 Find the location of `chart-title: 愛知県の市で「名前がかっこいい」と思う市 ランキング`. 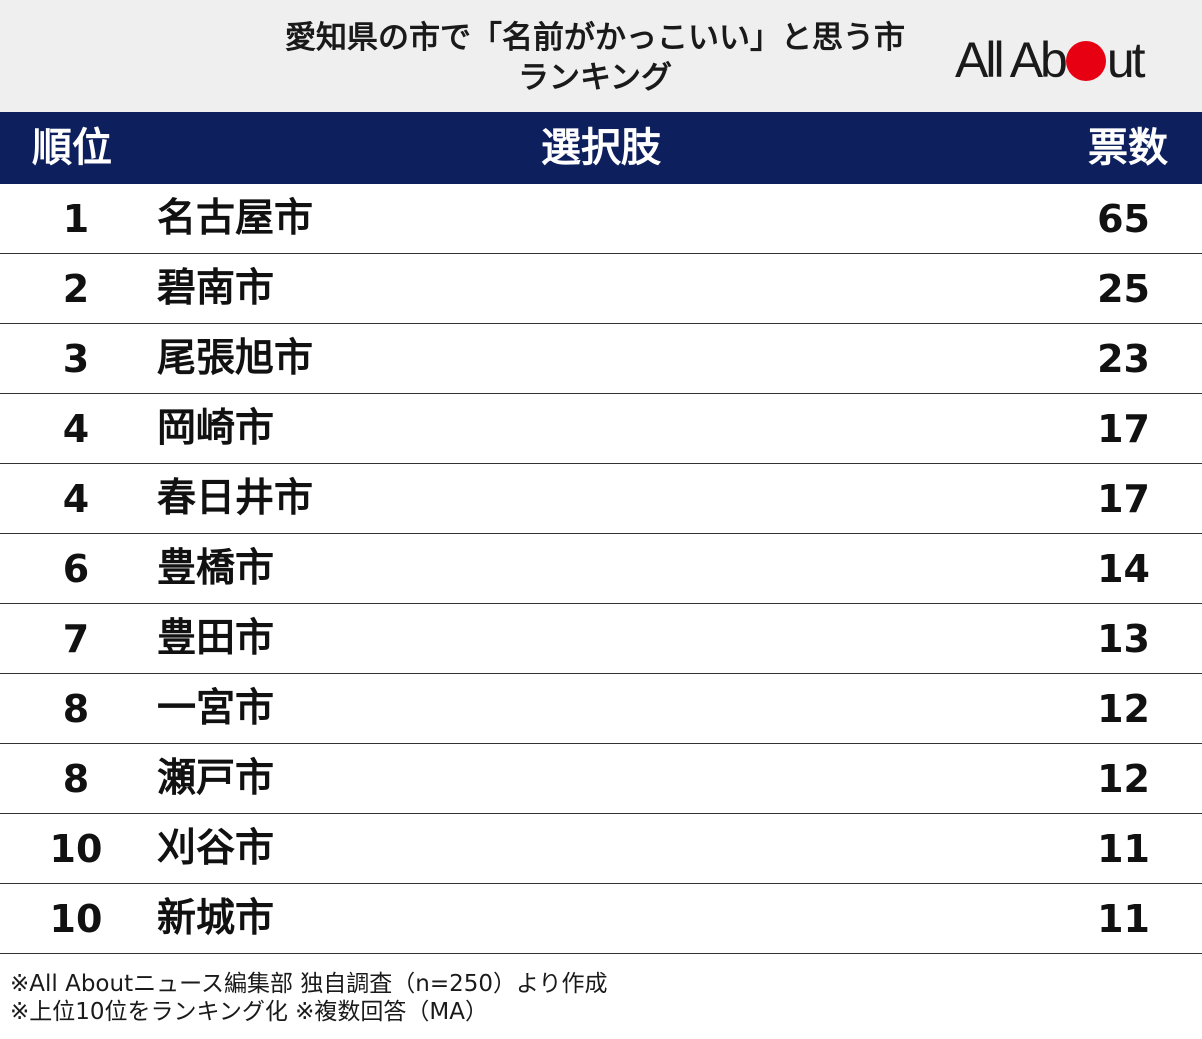

chart-title: 愛知県の市で「名前がかっこいい」と思う市 ランキング is located at coordinates (595, 58).